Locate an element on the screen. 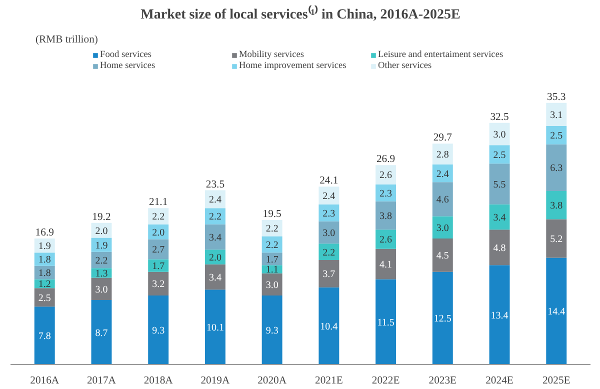 This screenshot has height=389, width=600. data-label: 13.4 is located at coordinates (499, 316).